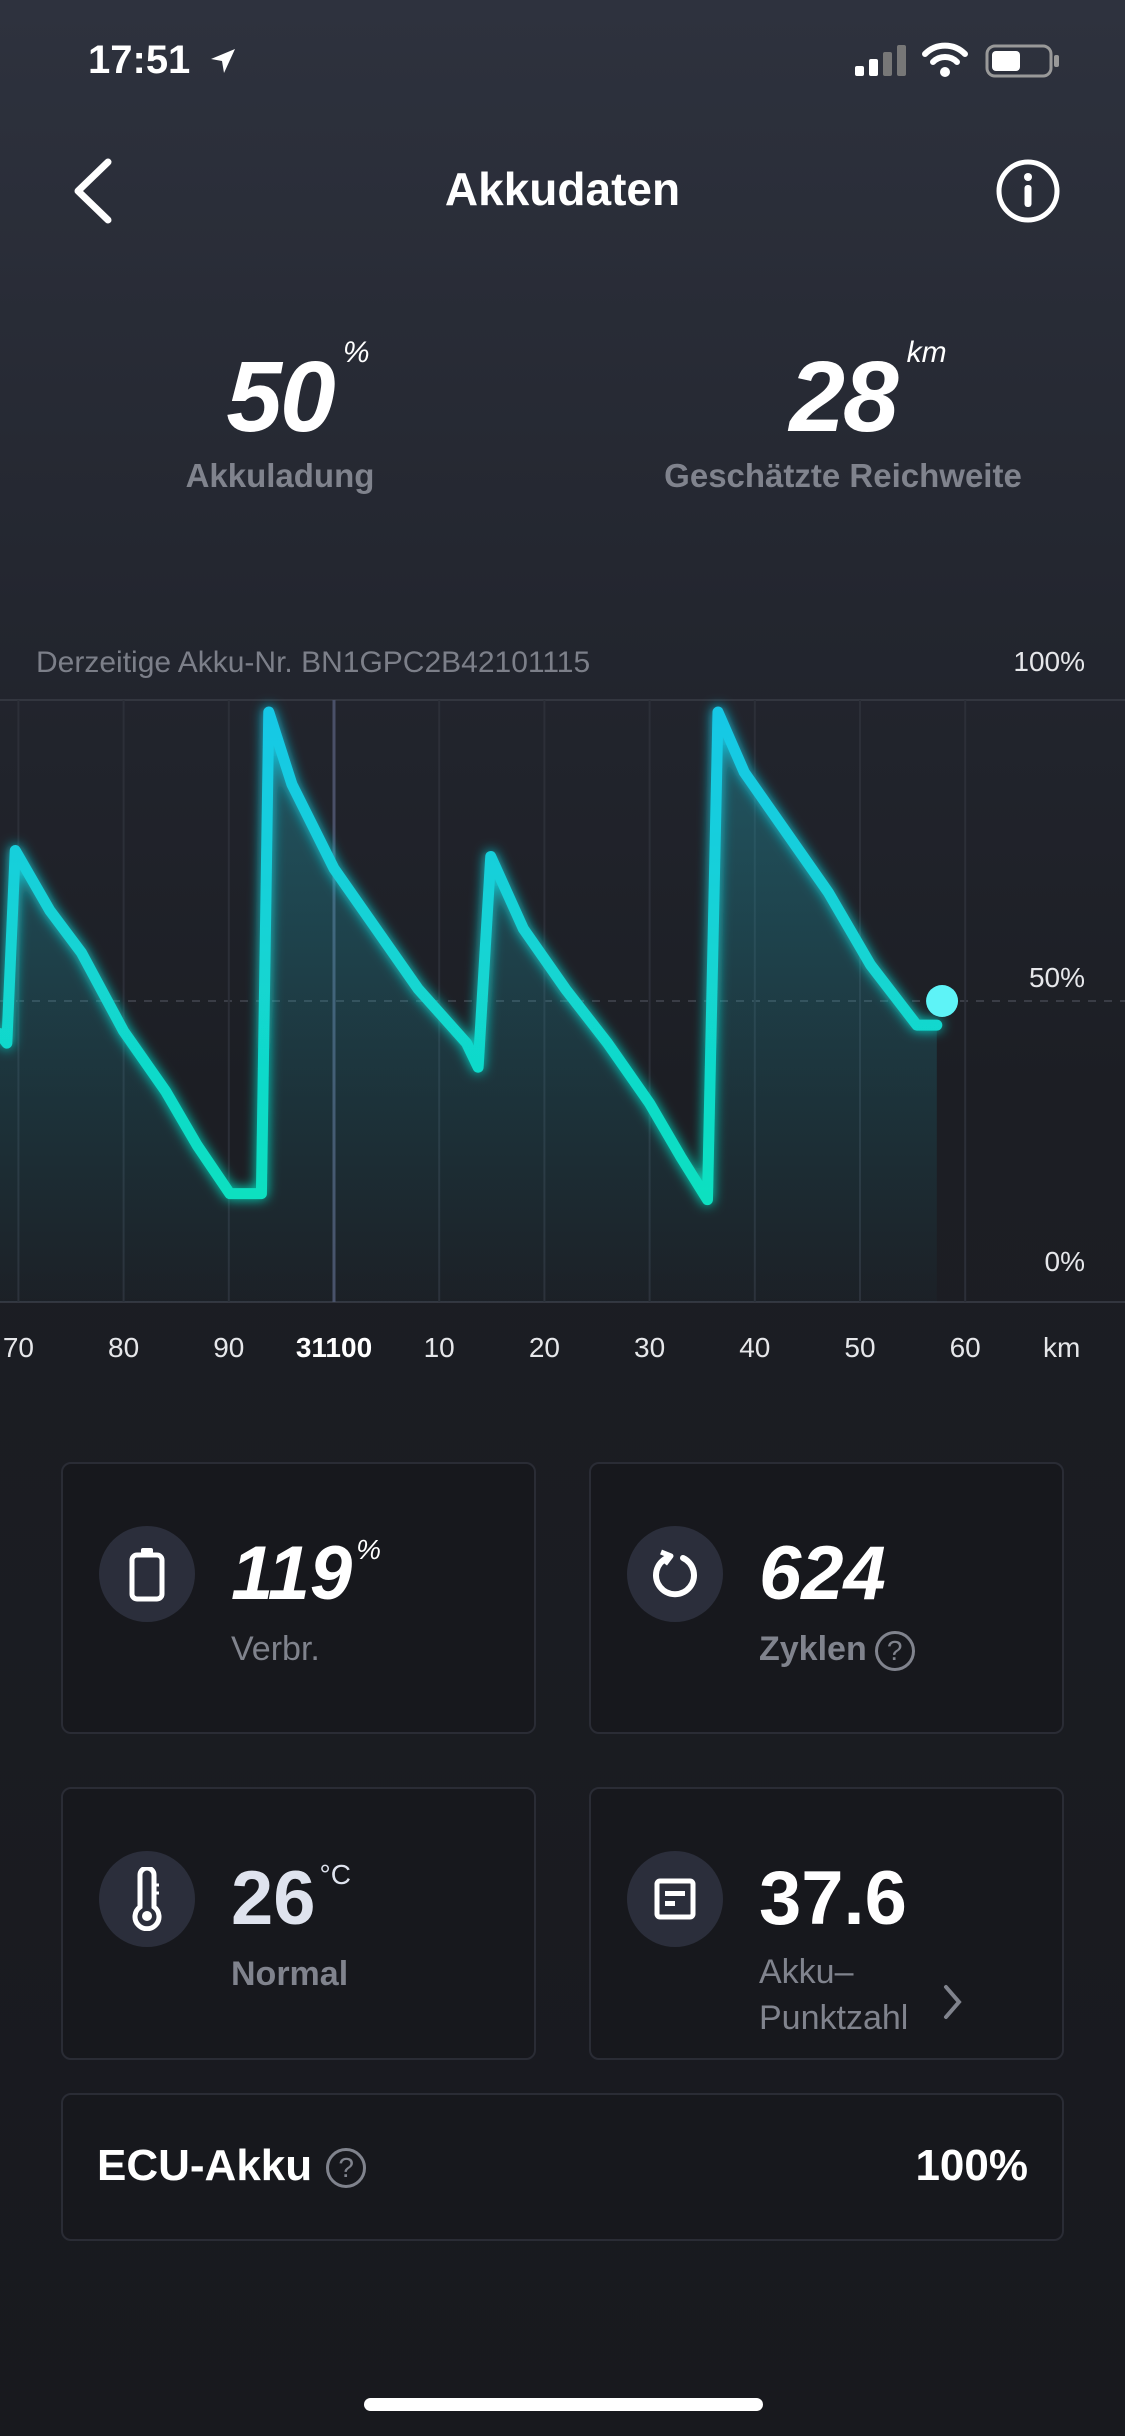 Image resolution: width=1125 pixels, height=2436 pixels. What do you see at coordinates (147, 1899) in the screenshot?
I see `thermometer-icon` at bounding box center [147, 1899].